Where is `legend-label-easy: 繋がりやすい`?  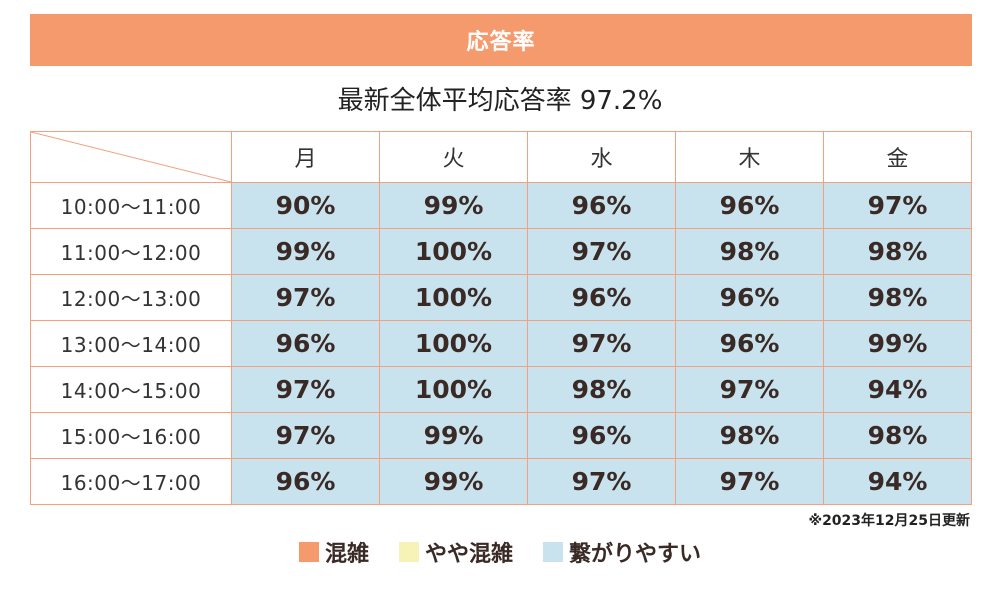 legend-label-easy: 繋がりやすい is located at coordinates (635, 554).